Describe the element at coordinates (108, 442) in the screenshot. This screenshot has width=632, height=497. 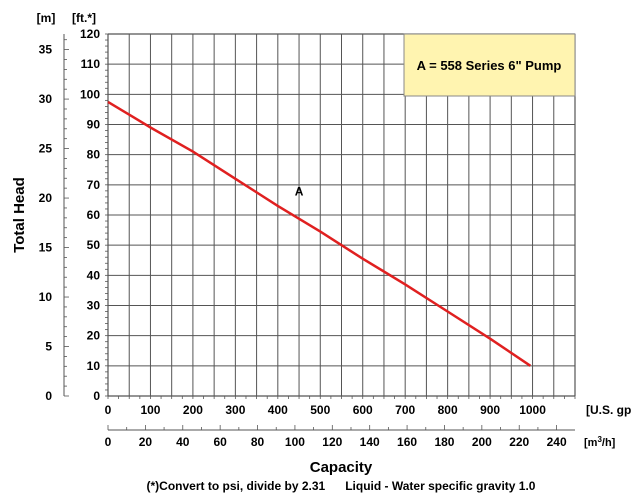
I see `m3h-tick-label: 0` at that location.